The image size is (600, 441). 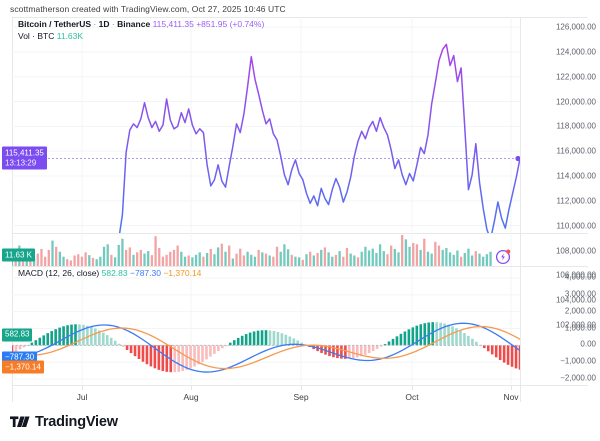 What do you see at coordinates (503, 256) in the screenshot?
I see `lightning-alert-icon` at bounding box center [503, 256].